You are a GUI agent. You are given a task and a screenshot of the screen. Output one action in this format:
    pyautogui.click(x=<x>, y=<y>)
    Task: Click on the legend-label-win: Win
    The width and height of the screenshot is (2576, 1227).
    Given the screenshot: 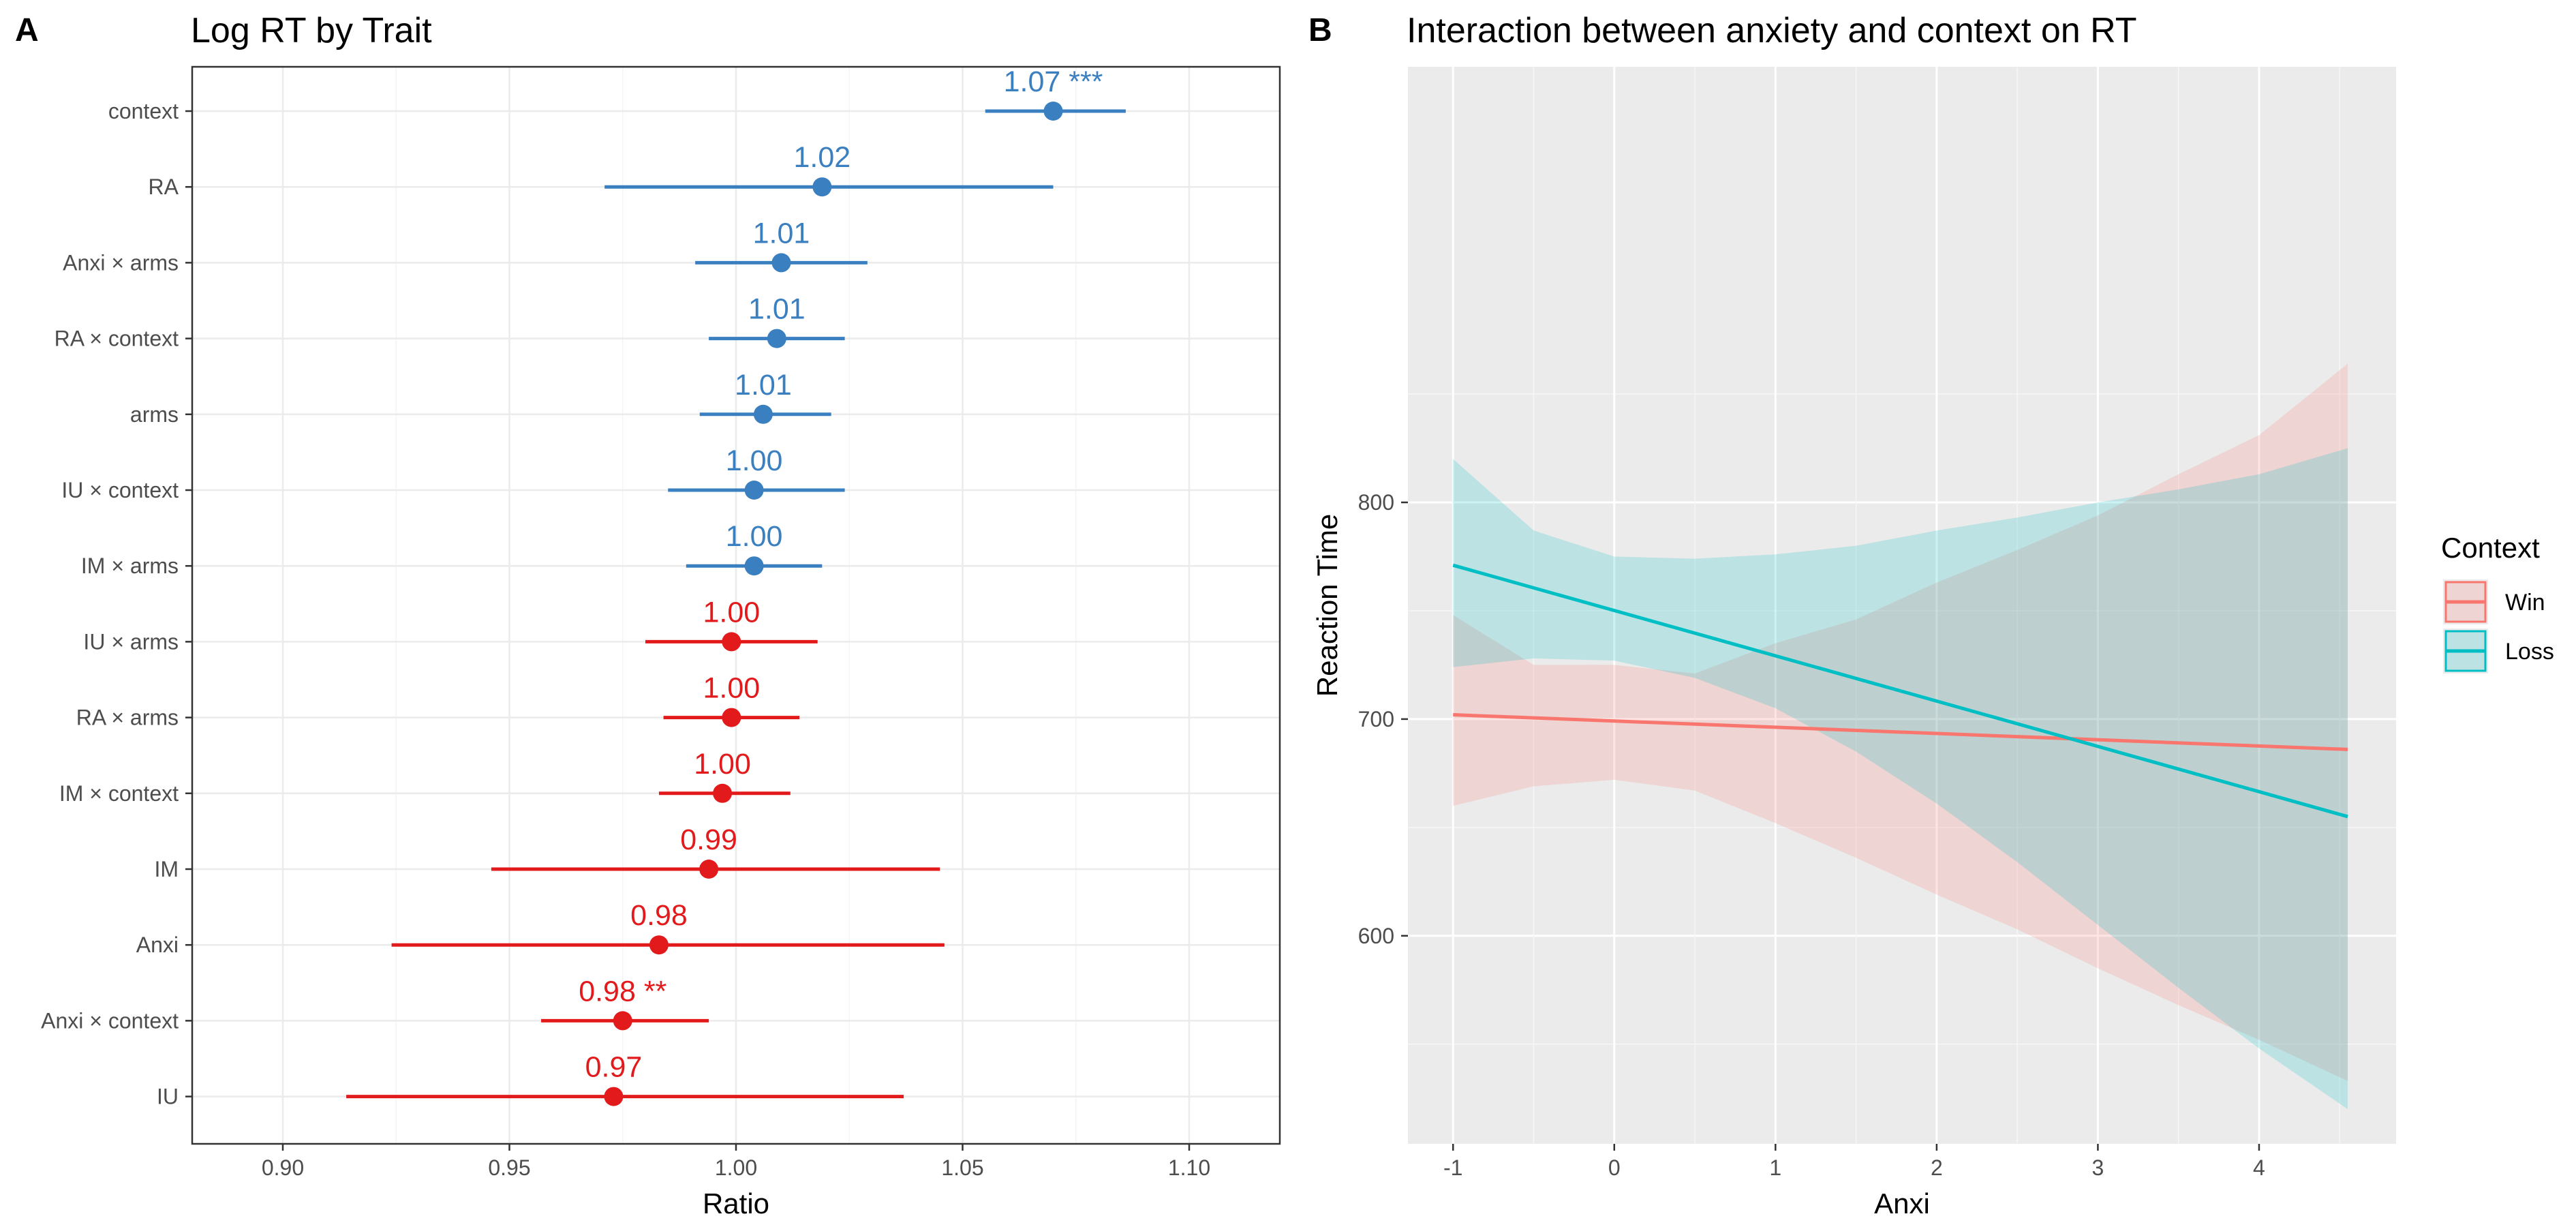 What is the action you would take?
    pyautogui.click(x=2525, y=603)
    